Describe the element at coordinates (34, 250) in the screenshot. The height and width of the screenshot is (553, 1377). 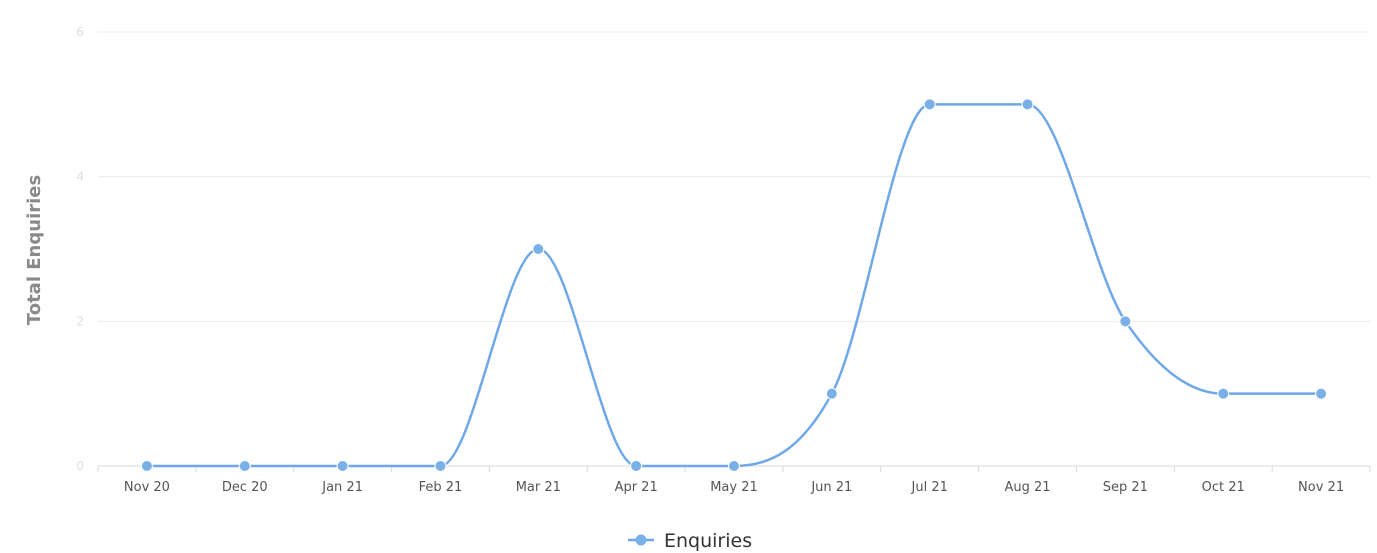
I see `y-axis-title: Total Enquiries` at that location.